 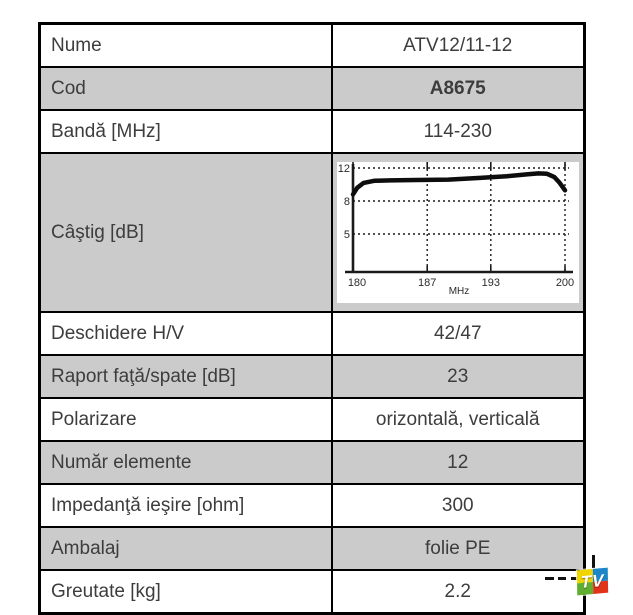 What do you see at coordinates (185, 462) in the screenshot?
I see `spec-label-cell: Număr elemente` at bounding box center [185, 462].